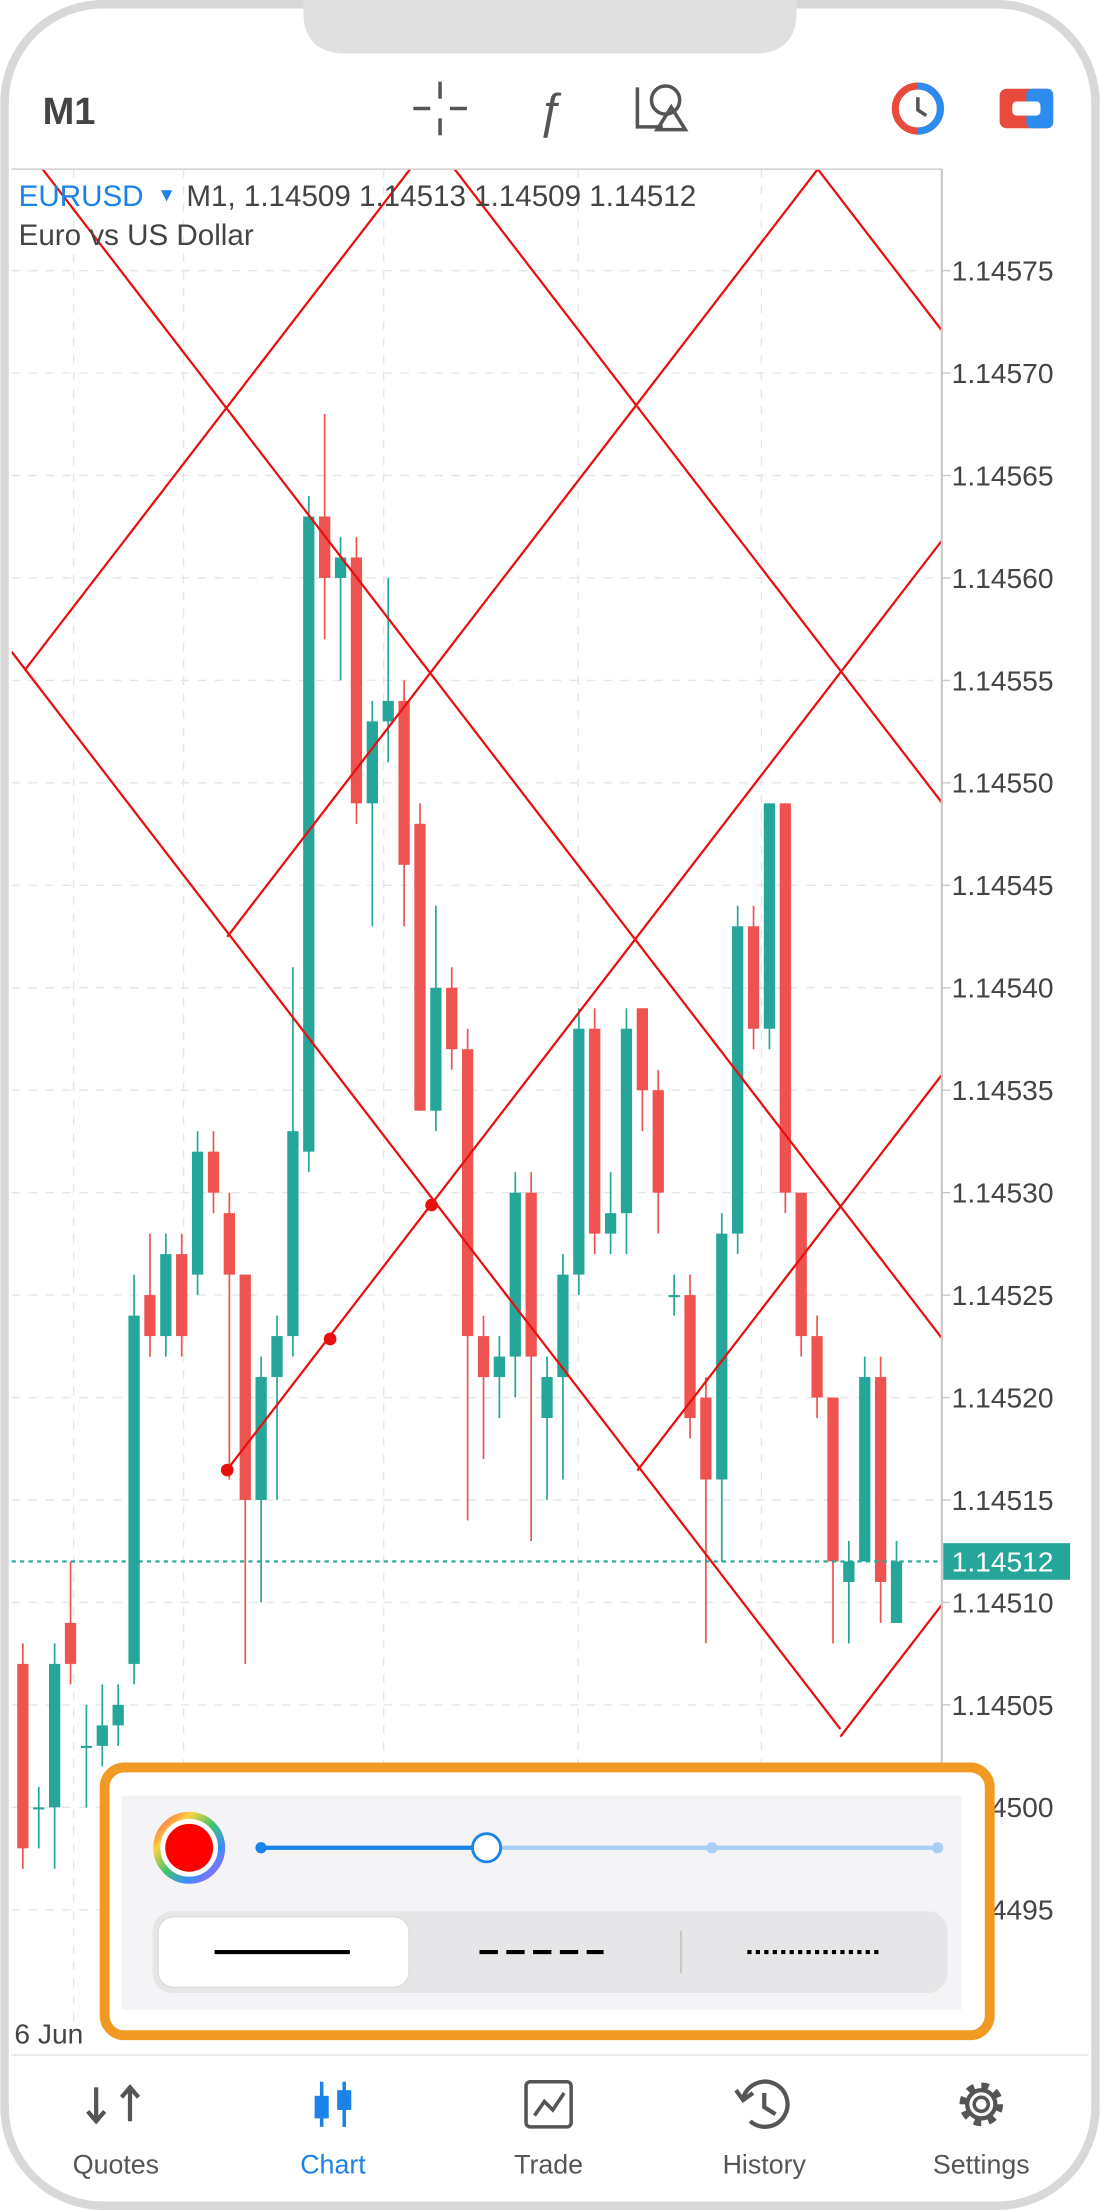  What do you see at coordinates (189, 1847) in the screenshot?
I see `selected-color` at bounding box center [189, 1847].